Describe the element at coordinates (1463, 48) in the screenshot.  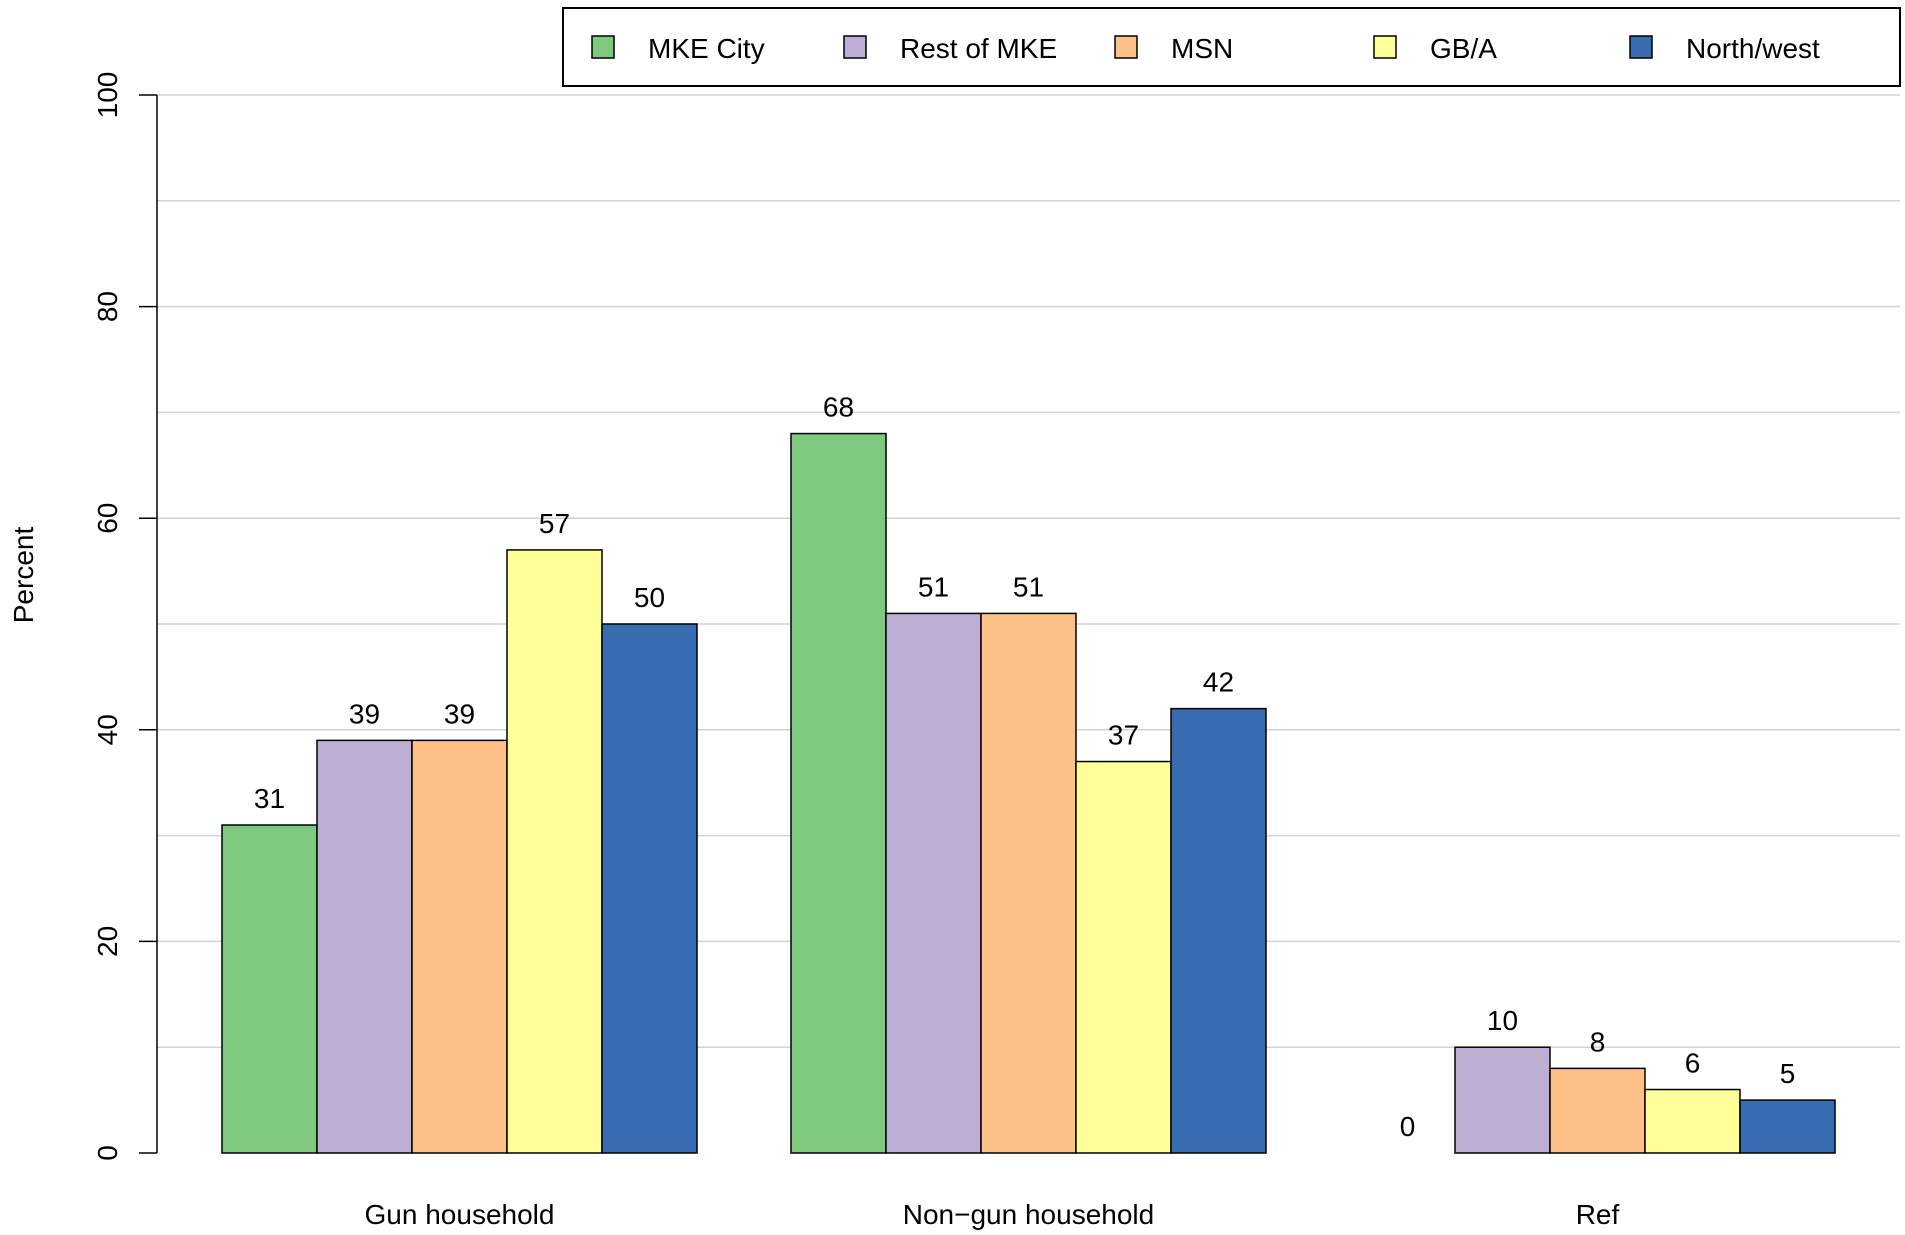
I see `legend-label: GB/A` at that location.